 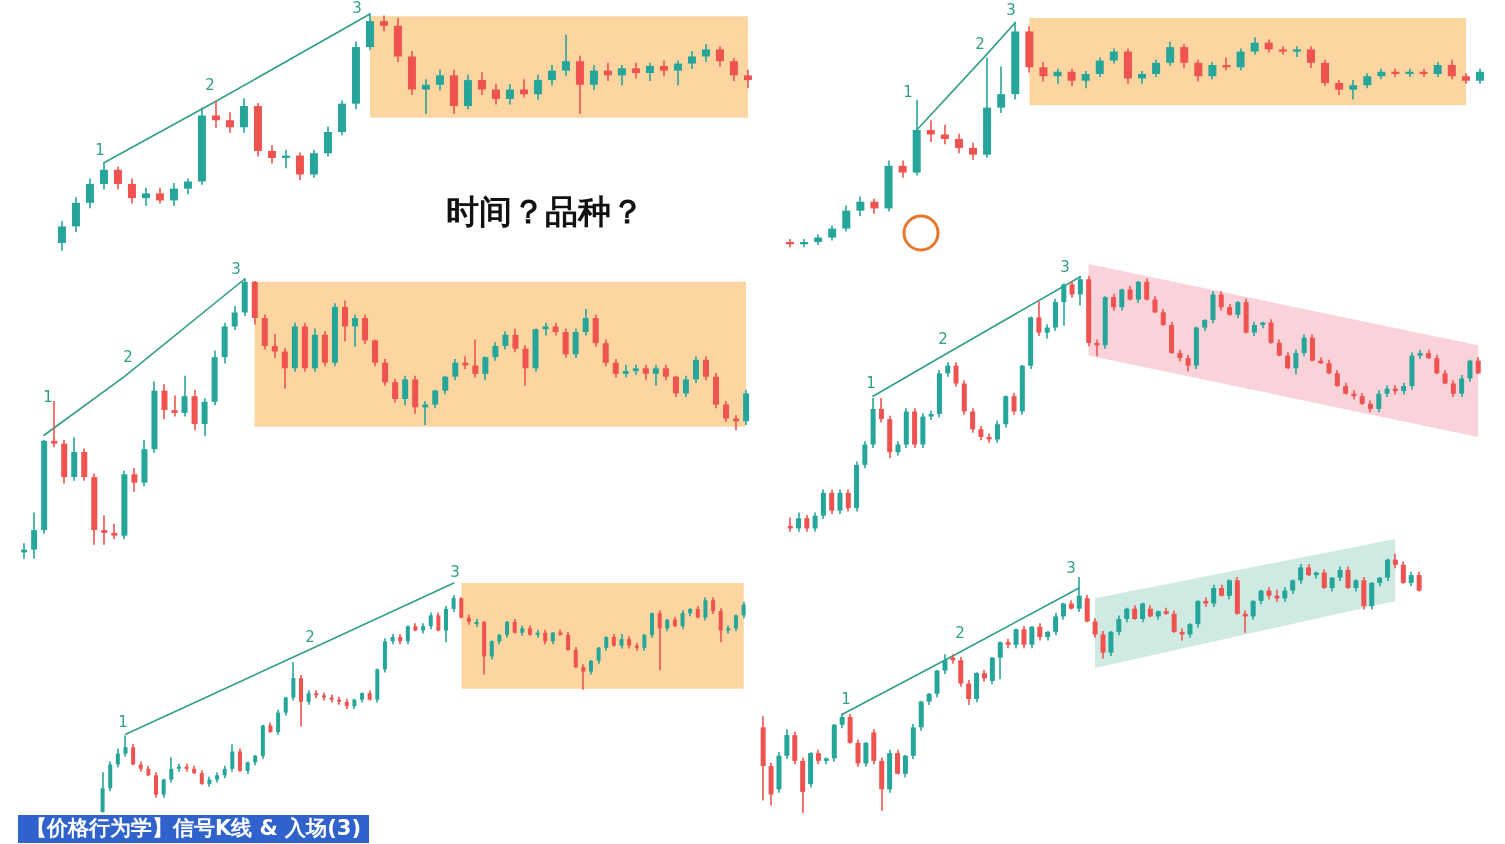 I want to click on annotation: 时间？品种？, so click(x=545, y=212).